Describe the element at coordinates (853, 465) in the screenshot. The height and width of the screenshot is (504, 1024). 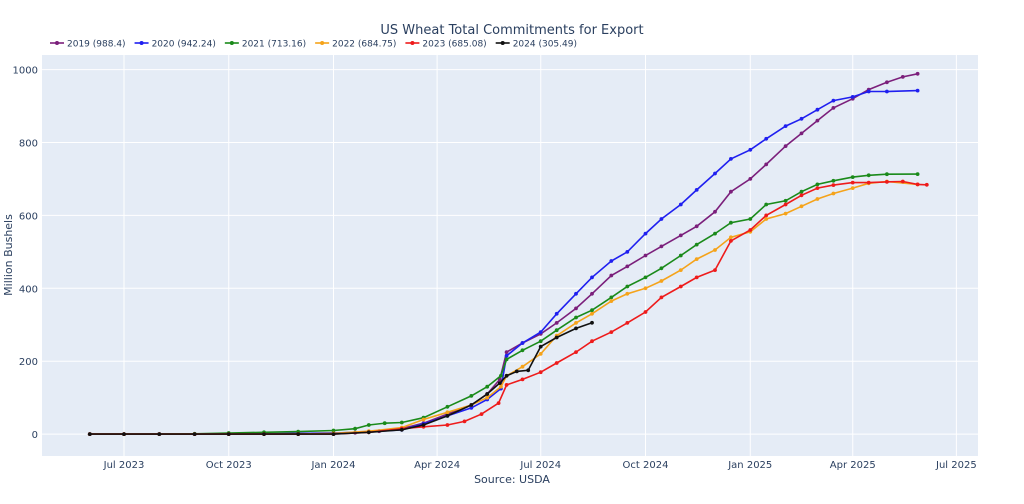
I see `x-tick-label: Apr 2025` at that location.